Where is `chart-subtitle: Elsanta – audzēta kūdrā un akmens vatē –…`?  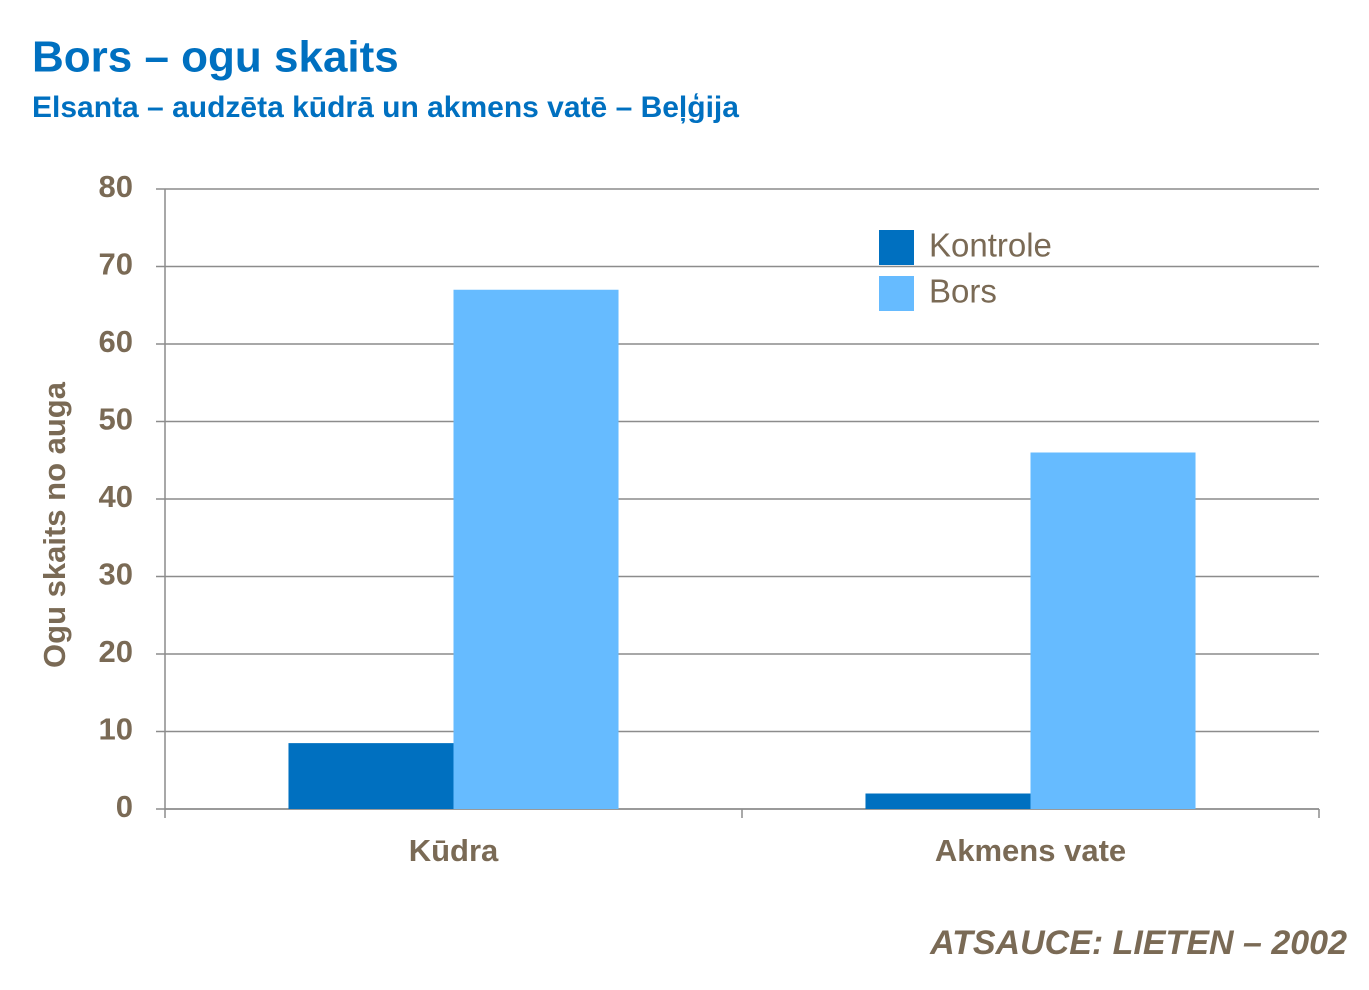 chart-subtitle: Elsanta – audzēta kūdrā un akmens vatē –… is located at coordinates (385, 107).